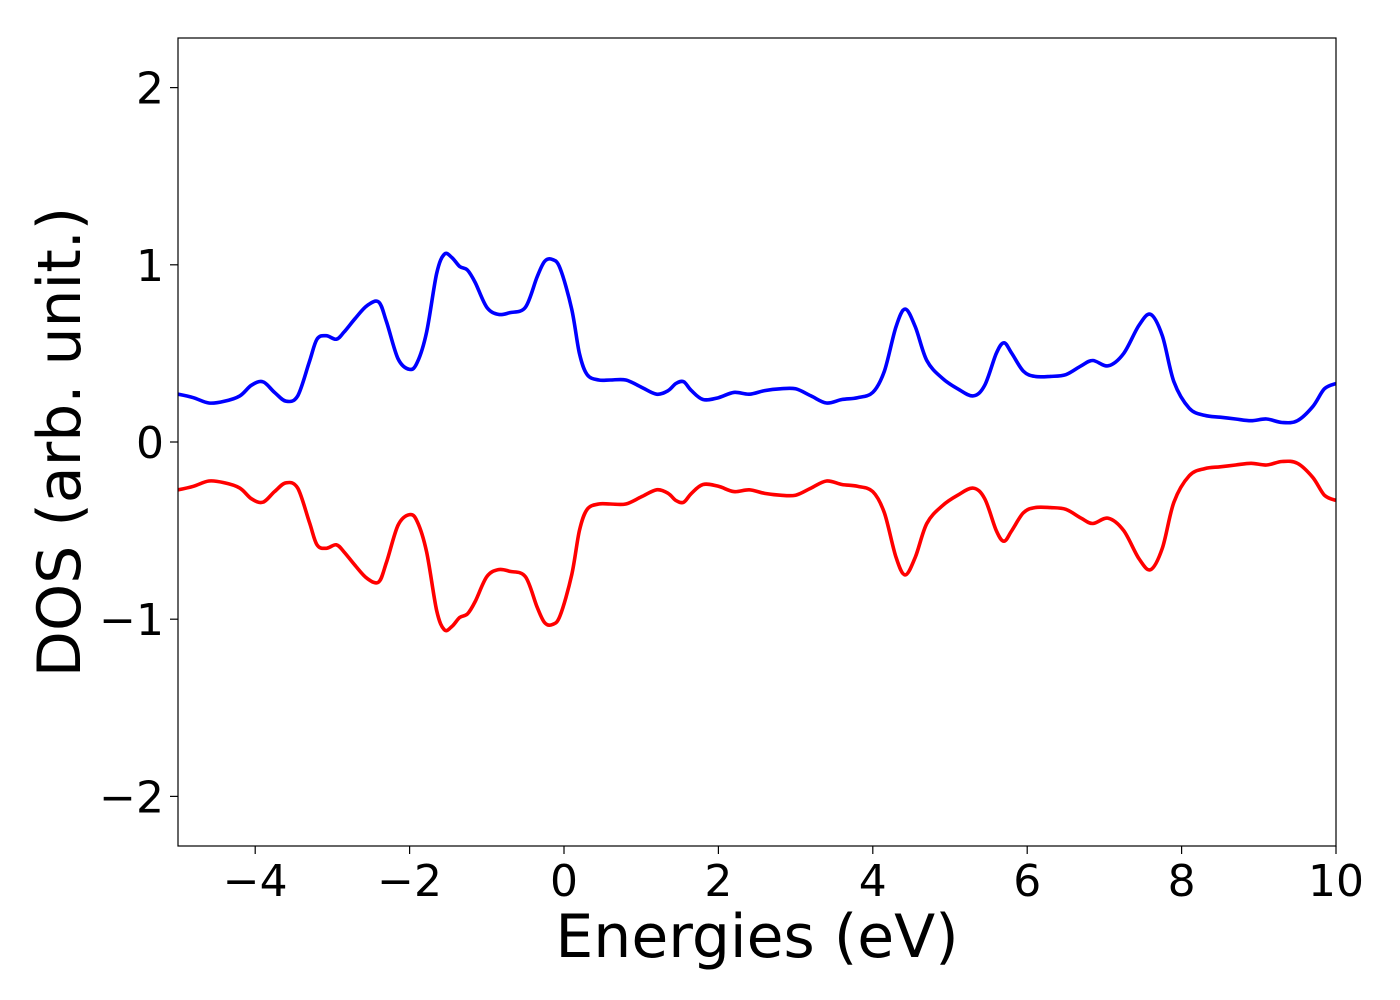  Describe the element at coordinates (793, 876) in the screenshot. I see `x-axis-ticks: −4 −2 0 2 4 6 8 10` at that location.